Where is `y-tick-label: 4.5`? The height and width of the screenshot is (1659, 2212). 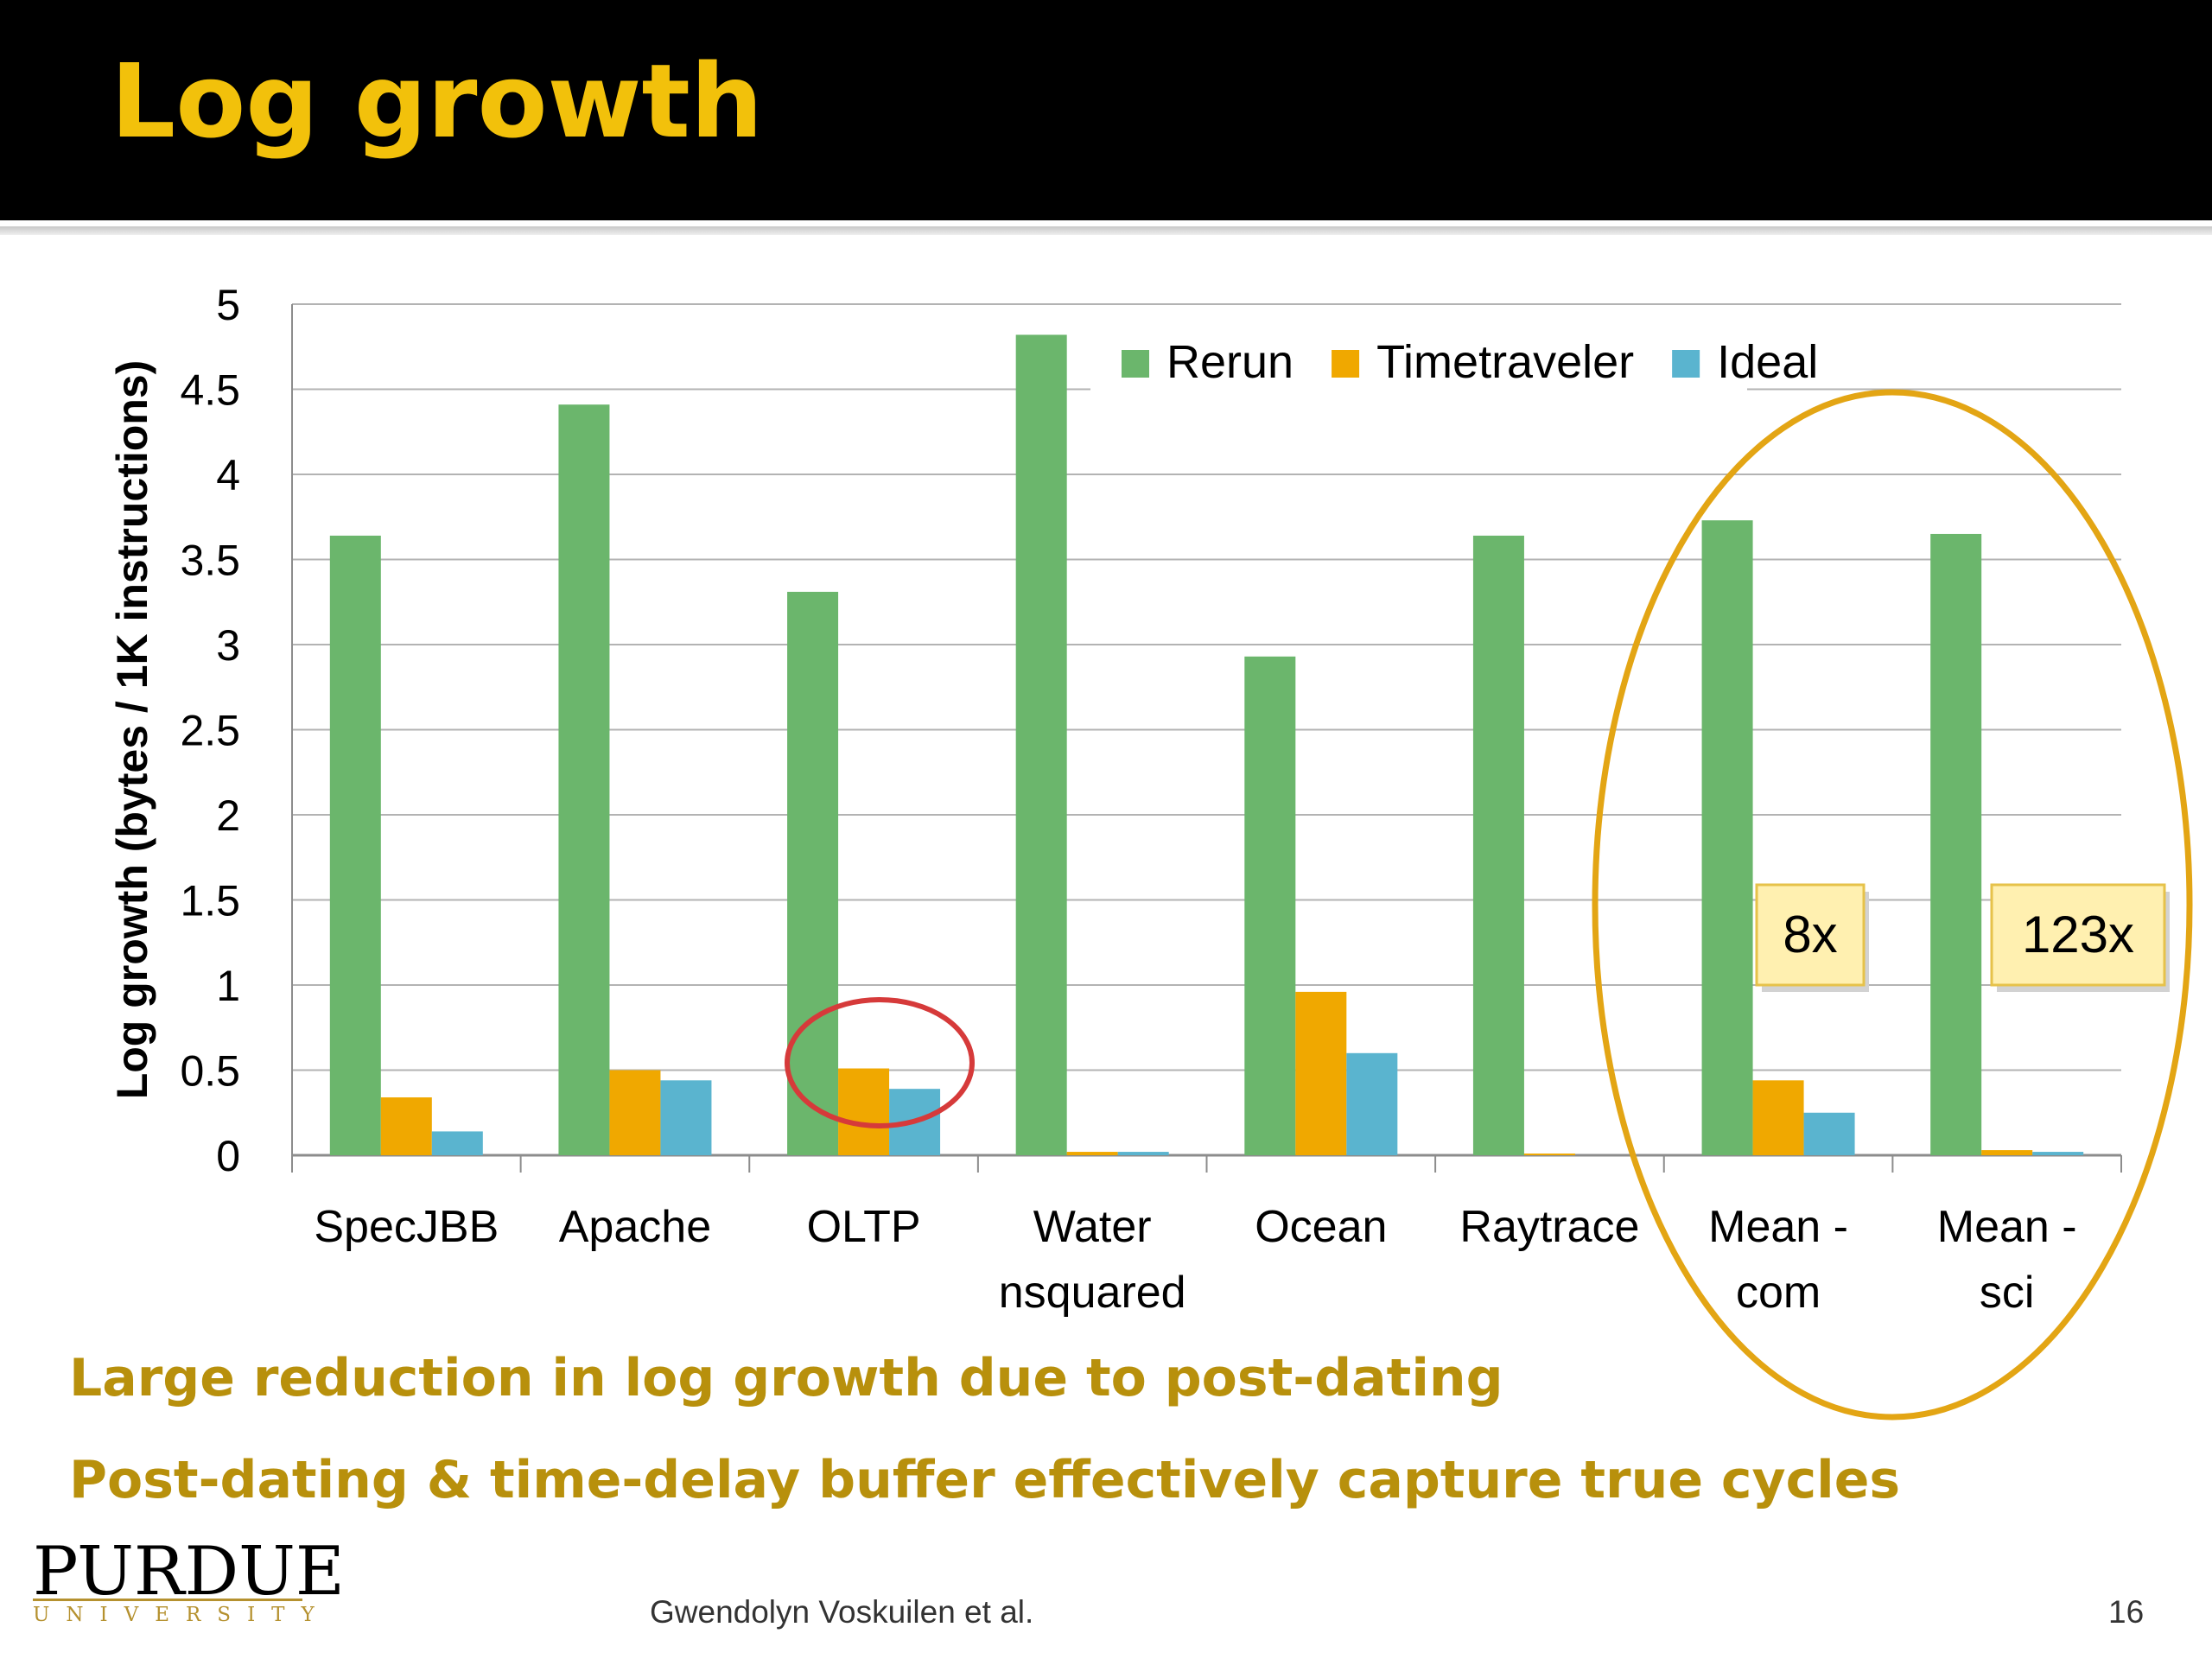 y-tick-label: 4.5 is located at coordinates (210, 390).